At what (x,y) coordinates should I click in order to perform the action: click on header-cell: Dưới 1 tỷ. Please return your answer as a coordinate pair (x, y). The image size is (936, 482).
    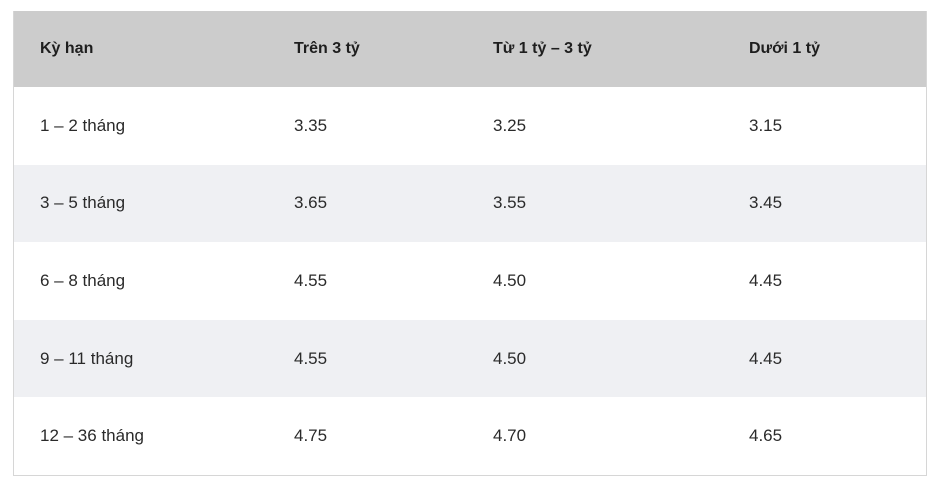
    Looking at the image, I should click on (824, 49).